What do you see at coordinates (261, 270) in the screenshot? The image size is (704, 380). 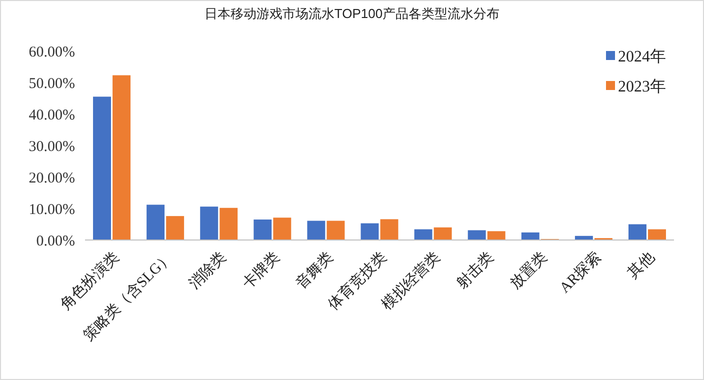 I see `x-tick-label: 卡牌类` at bounding box center [261, 270].